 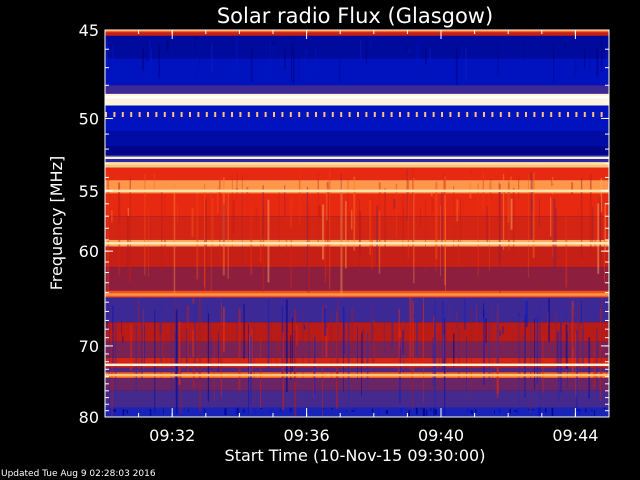 I want to click on x-tick-label: 09:32, so click(x=172, y=435).